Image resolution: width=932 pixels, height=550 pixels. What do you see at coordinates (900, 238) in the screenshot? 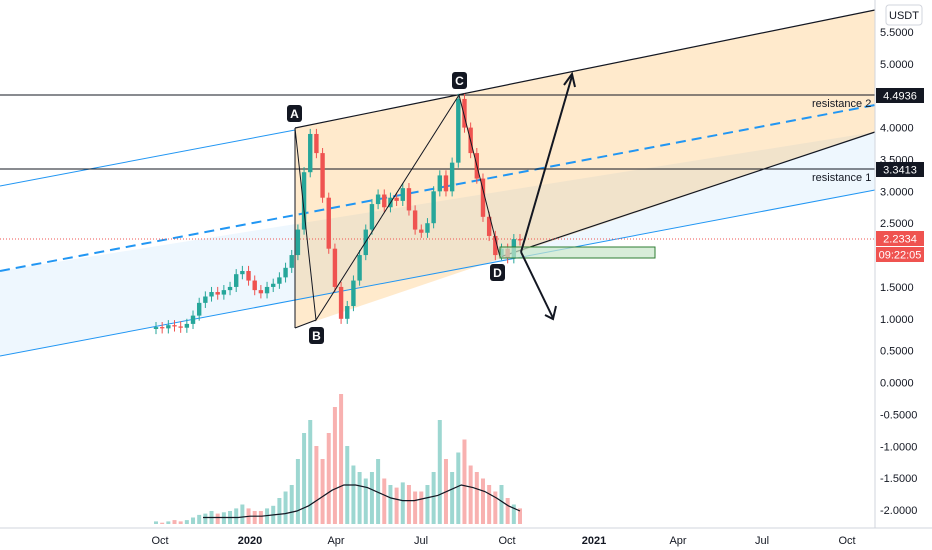
I see `price-tag-current: 2.2334` at bounding box center [900, 238].